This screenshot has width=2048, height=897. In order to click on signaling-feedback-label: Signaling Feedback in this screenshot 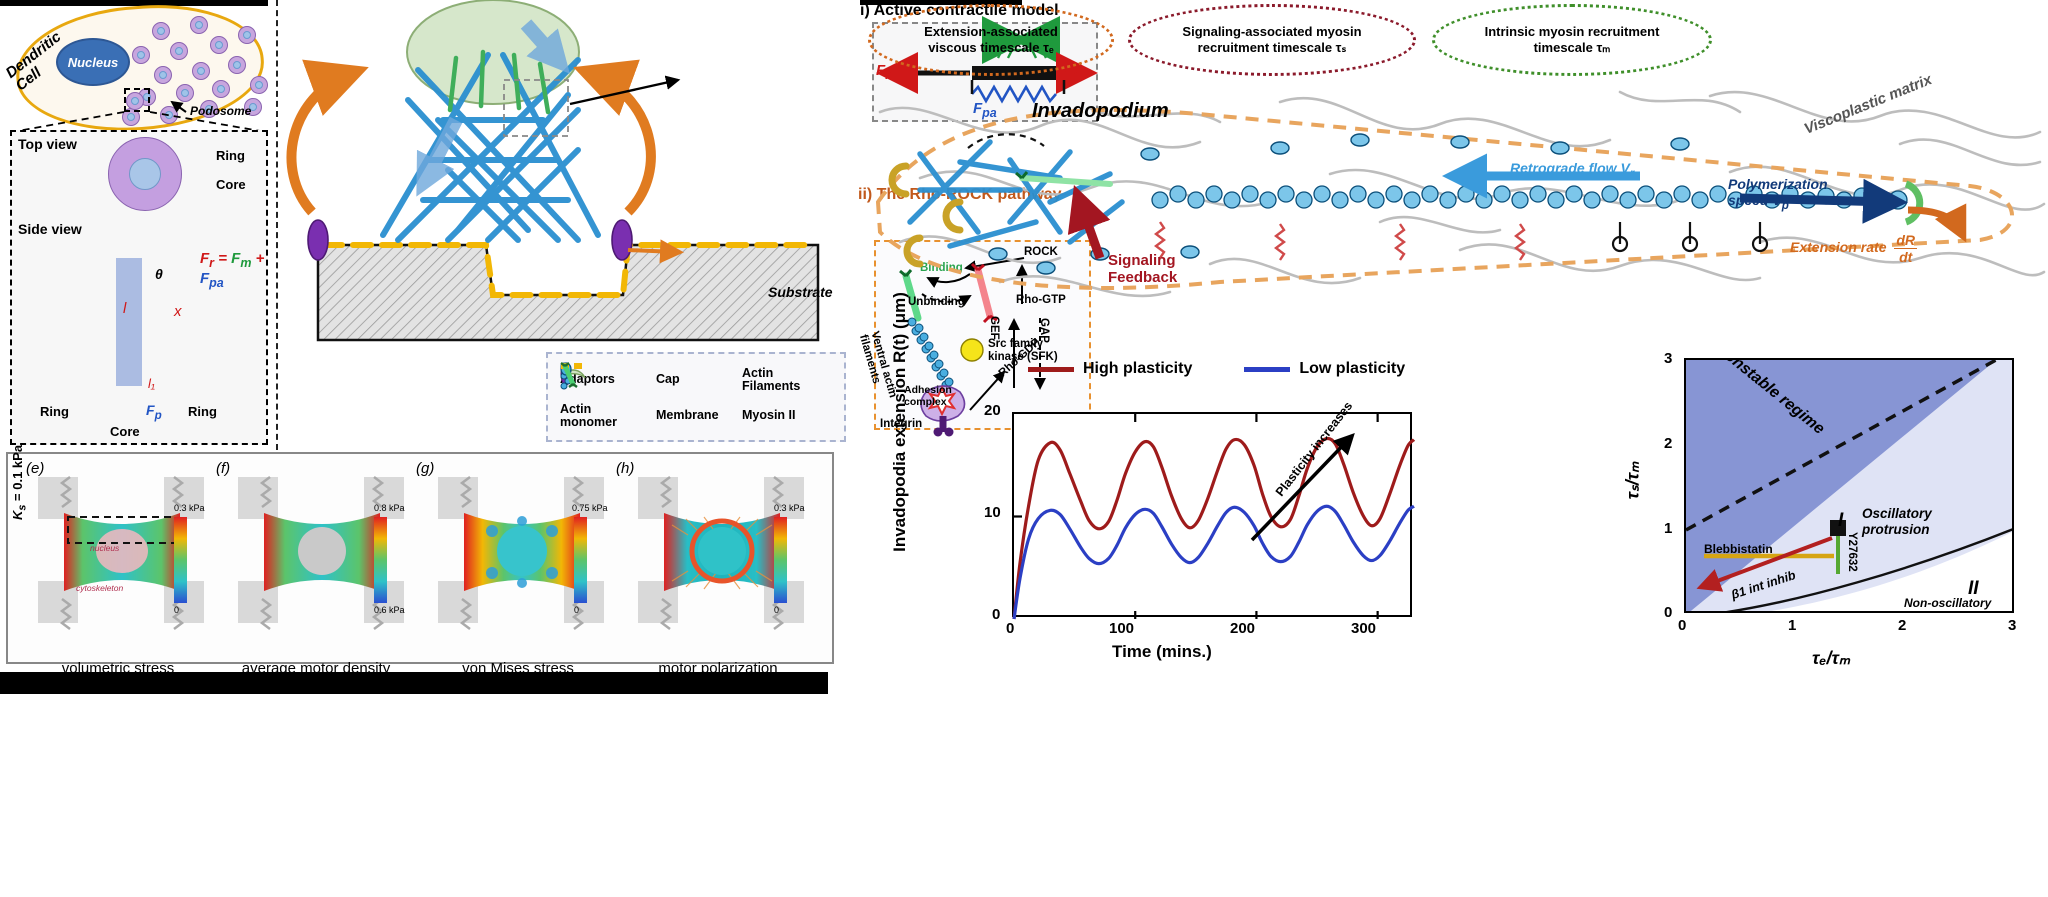, I will do `click(1143, 269)`.